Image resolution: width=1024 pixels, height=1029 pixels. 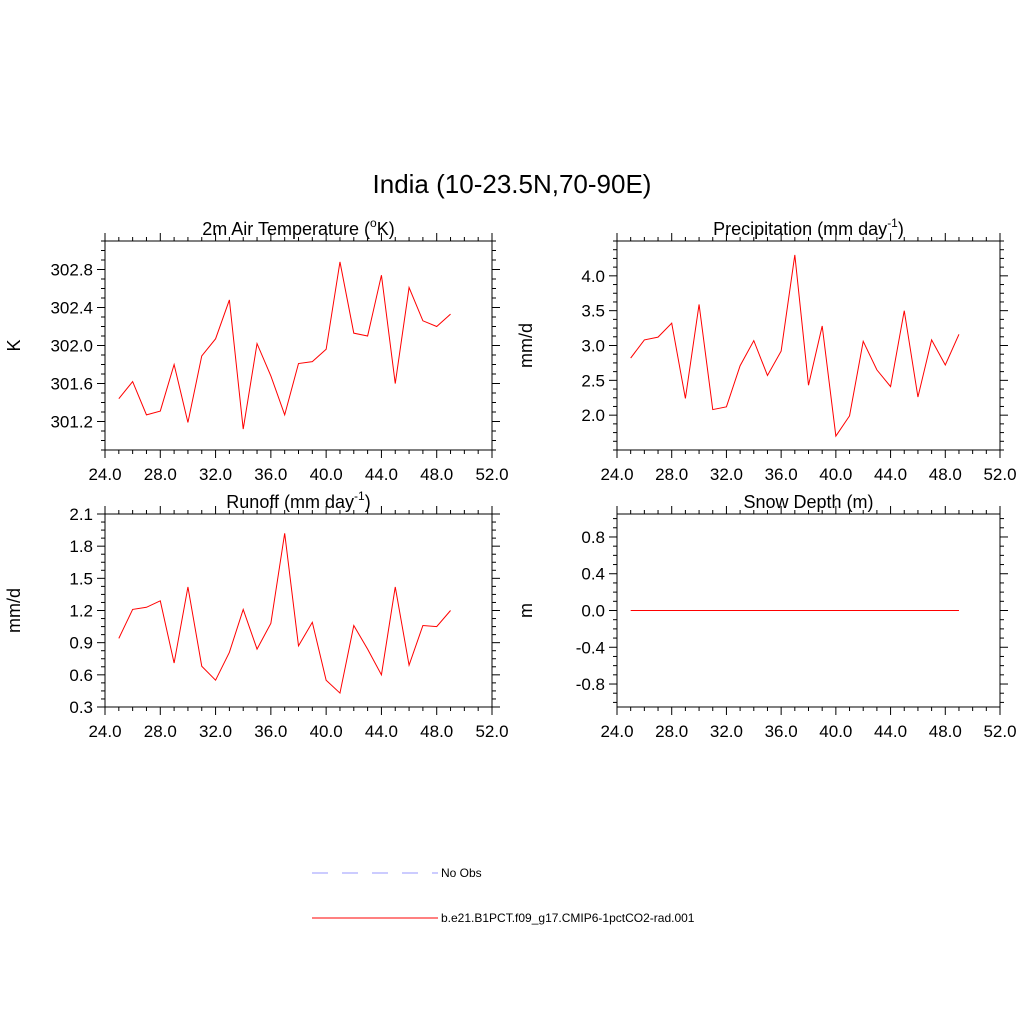 I want to click on chart-title-main-snow-depth: Snow Depth (m), so click(x=808, y=502).